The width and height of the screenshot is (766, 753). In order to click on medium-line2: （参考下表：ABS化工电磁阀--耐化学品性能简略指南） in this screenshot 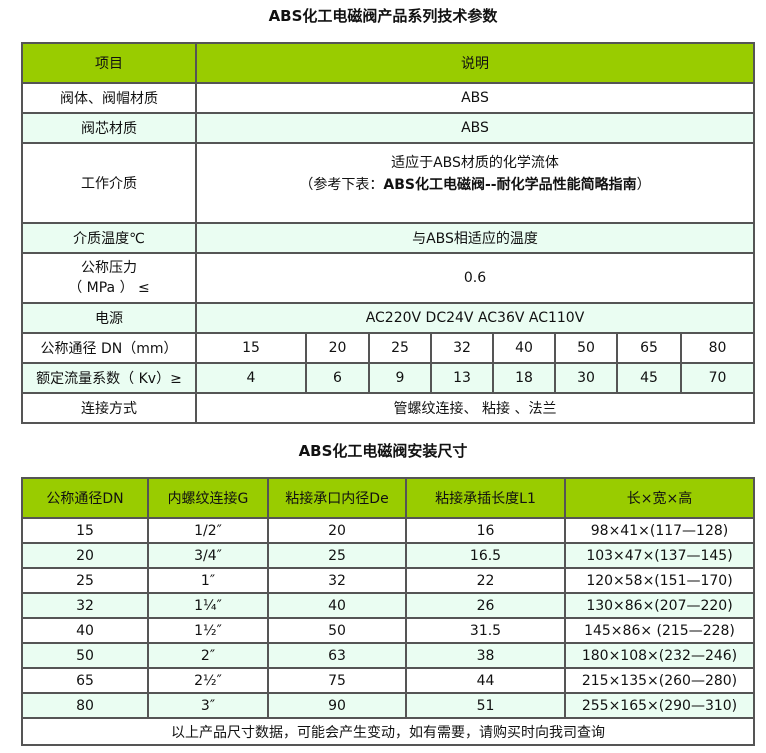, I will do `click(475, 185)`.